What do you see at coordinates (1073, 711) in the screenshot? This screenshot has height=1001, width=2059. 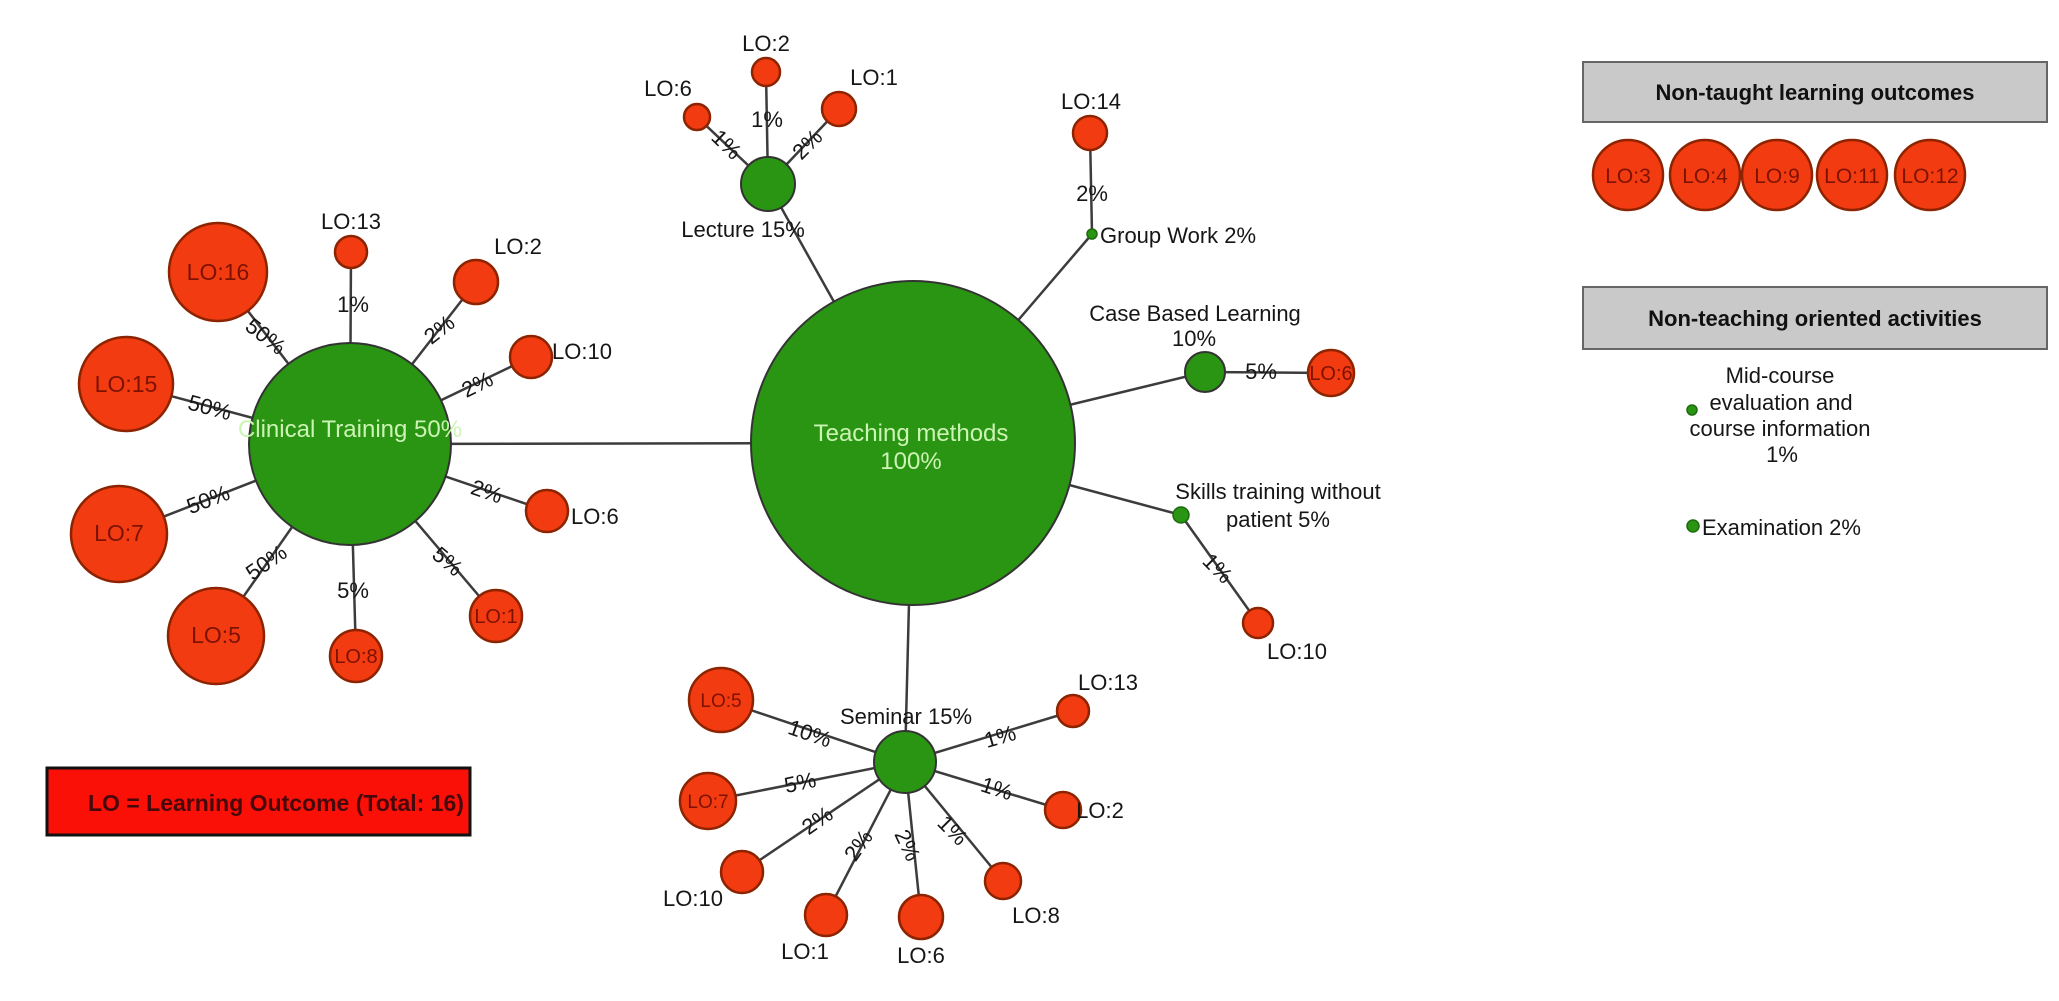 I see `seminar-lo13-node` at bounding box center [1073, 711].